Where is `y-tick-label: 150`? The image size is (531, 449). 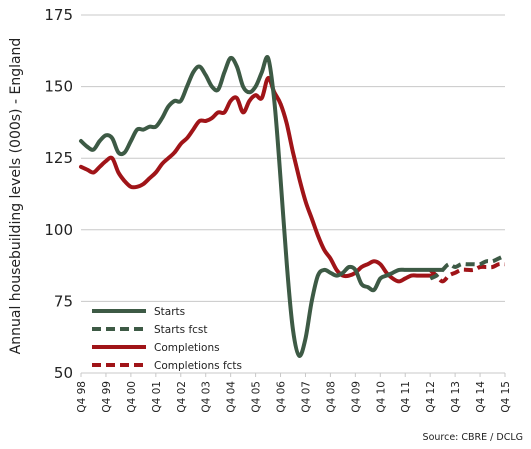 y-tick-label: 150 is located at coordinates (58, 87).